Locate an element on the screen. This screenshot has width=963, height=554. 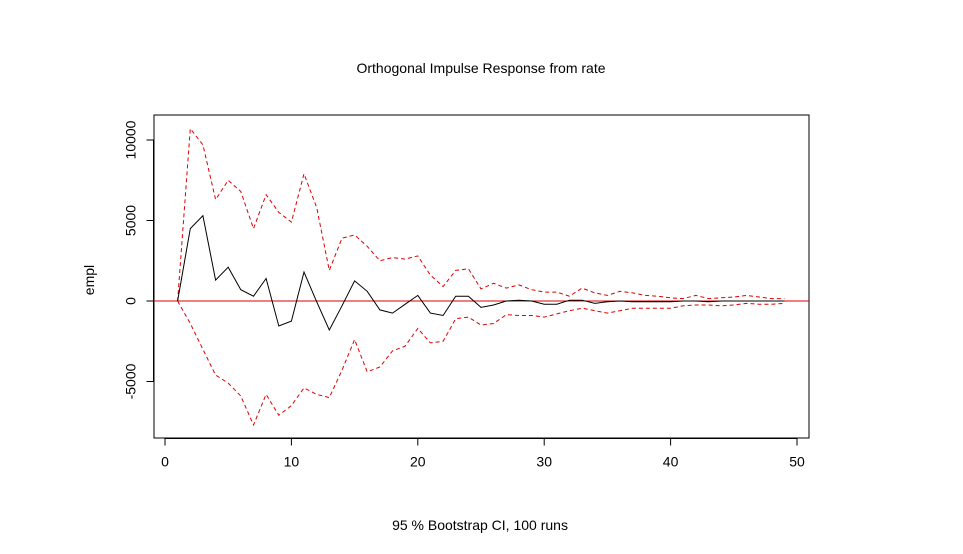
chart-subtitle: 95 % Bootstrap CI, 100 runs is located at coordinates (480, 525).